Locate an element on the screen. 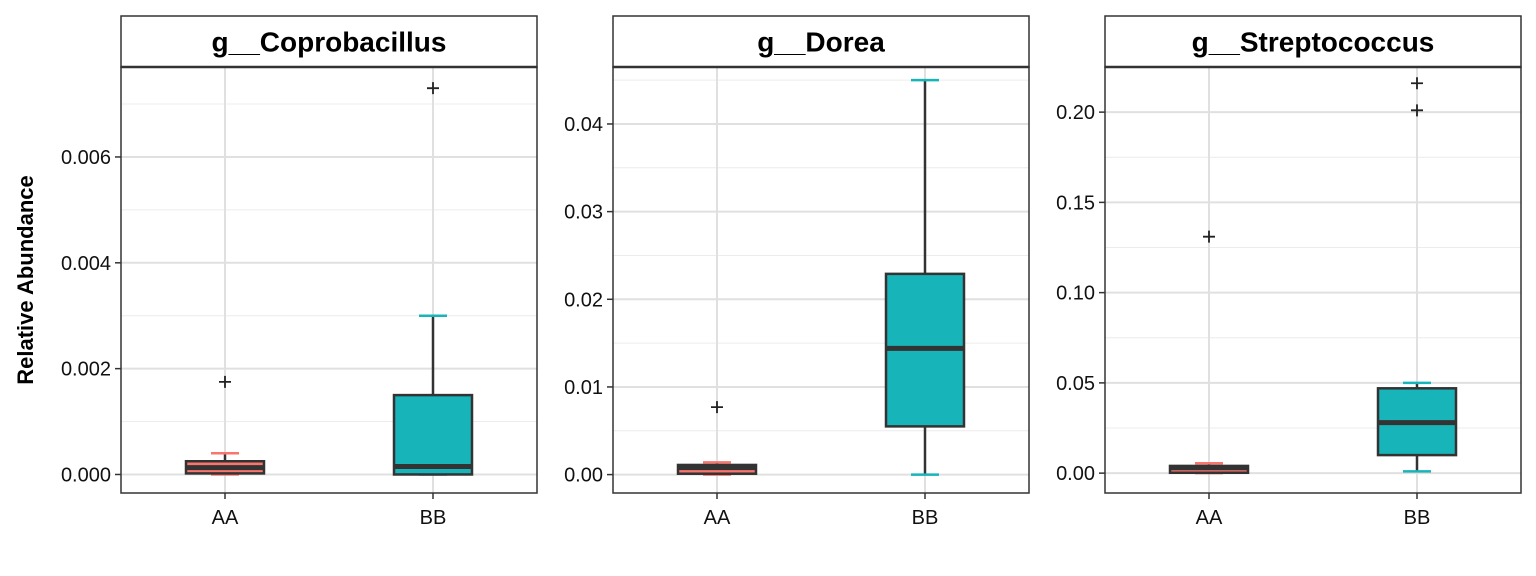  y-tick-label: 0.15 is located at coordinates (1075, 203).